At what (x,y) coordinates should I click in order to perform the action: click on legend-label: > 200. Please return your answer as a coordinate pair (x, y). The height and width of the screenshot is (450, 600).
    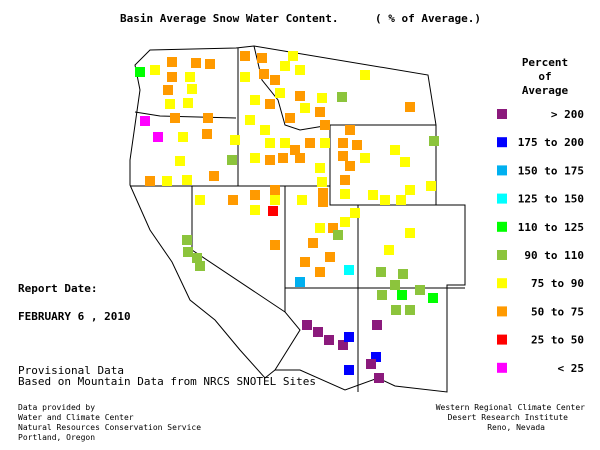
    Looking at the image, I should click on (567, 114).